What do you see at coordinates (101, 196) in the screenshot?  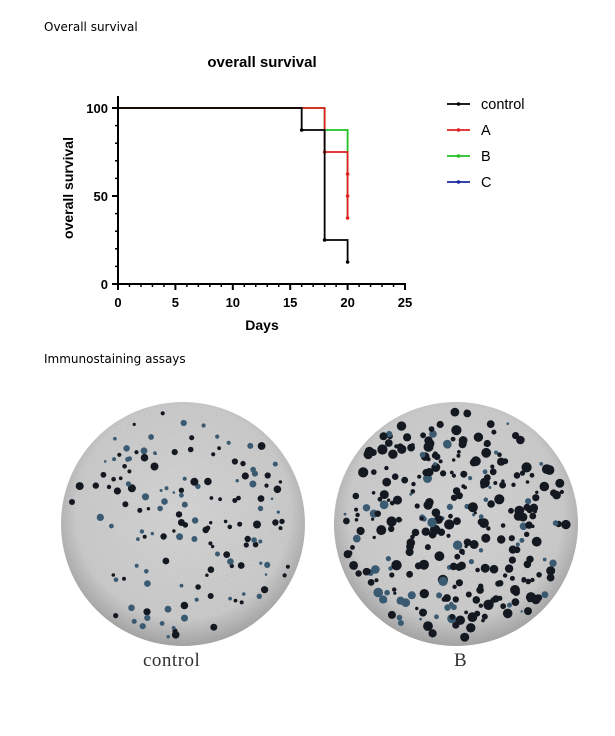 I see `y-tick-label: 50` at bounding box center [101, 196].